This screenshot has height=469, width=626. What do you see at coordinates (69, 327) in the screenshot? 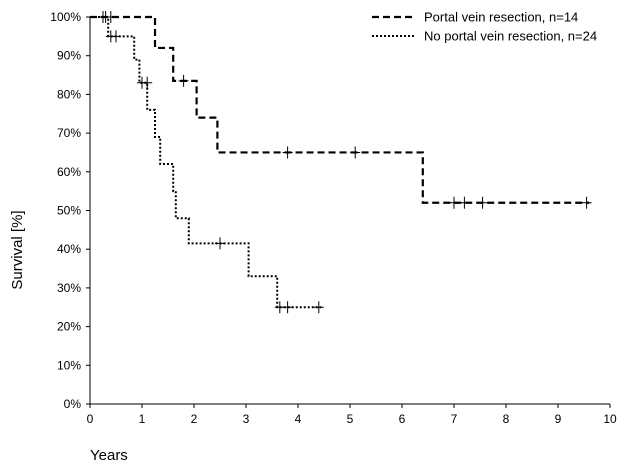
I see `y-tick-label: 20%` at bounding box center [69, 327].